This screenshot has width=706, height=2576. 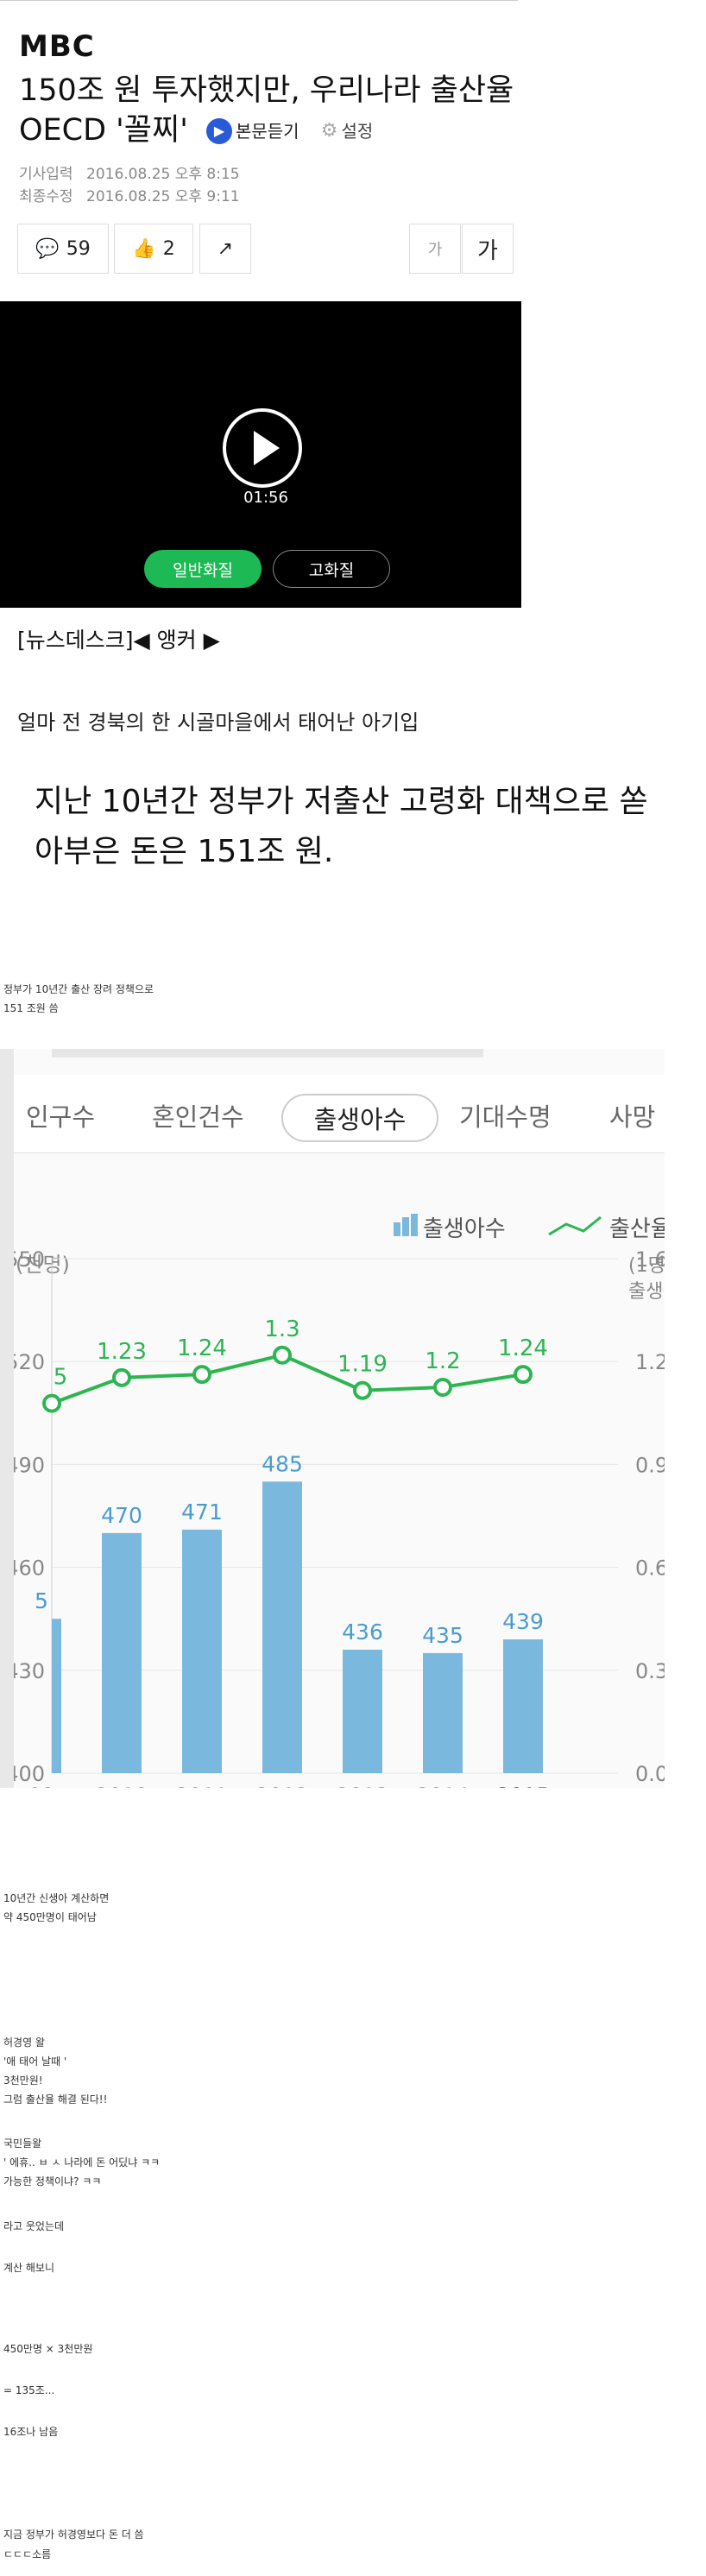 What do you see at coordinates (282, 1355) in the screenshot?
I see `line-point-2012` at bounding box center [282, 1355].